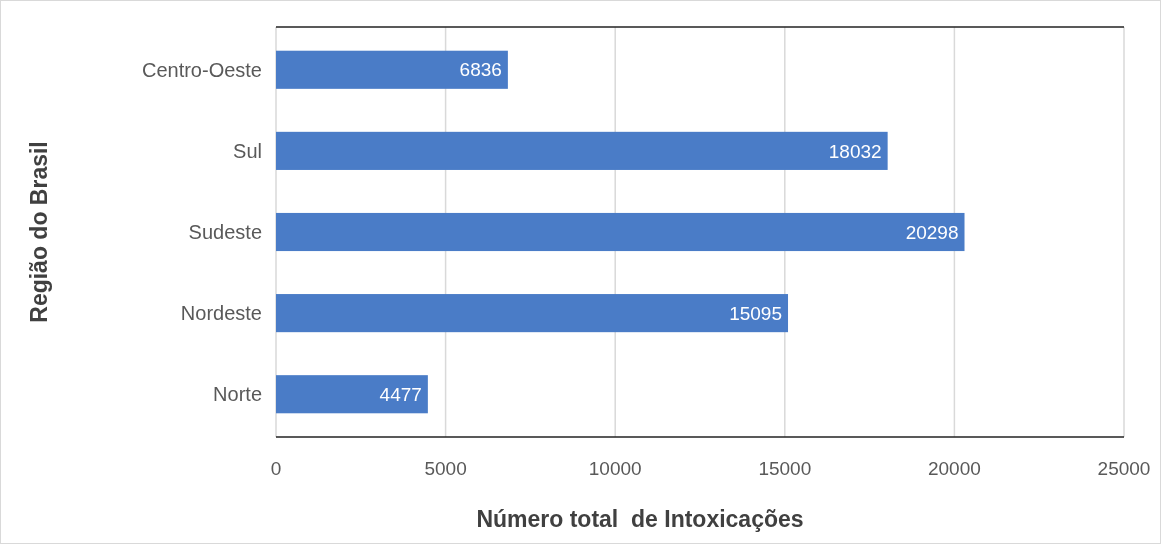 This screenshot has height=544, width=1161. What do you see at coordinates (237, 394) in the screenshot?
I see `y-tick-label: Norte` at bounding box center [237, 394].